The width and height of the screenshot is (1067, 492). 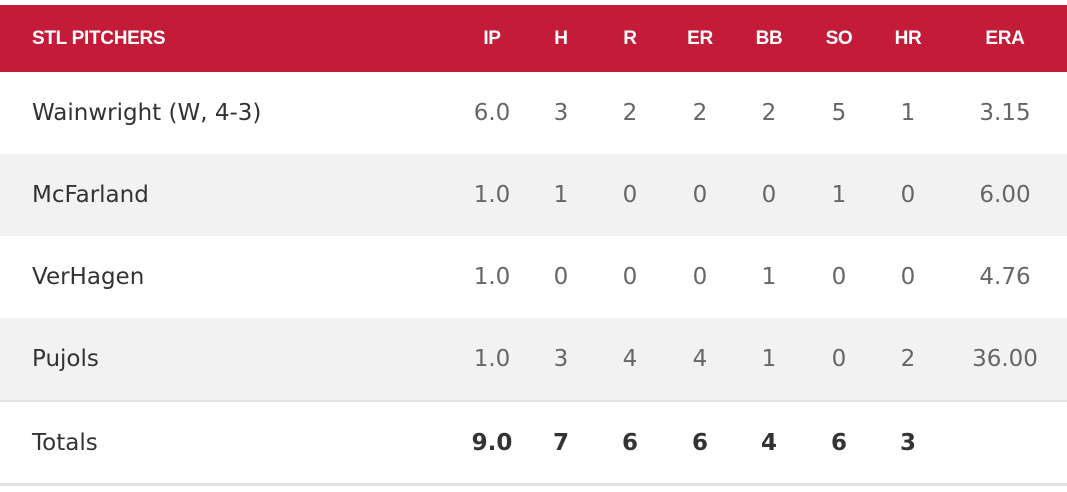 What do you see at coordinates (1005, 113) in the screenshot?
I see `stat-cell: 3.15` at bounding box center [1005, 113].